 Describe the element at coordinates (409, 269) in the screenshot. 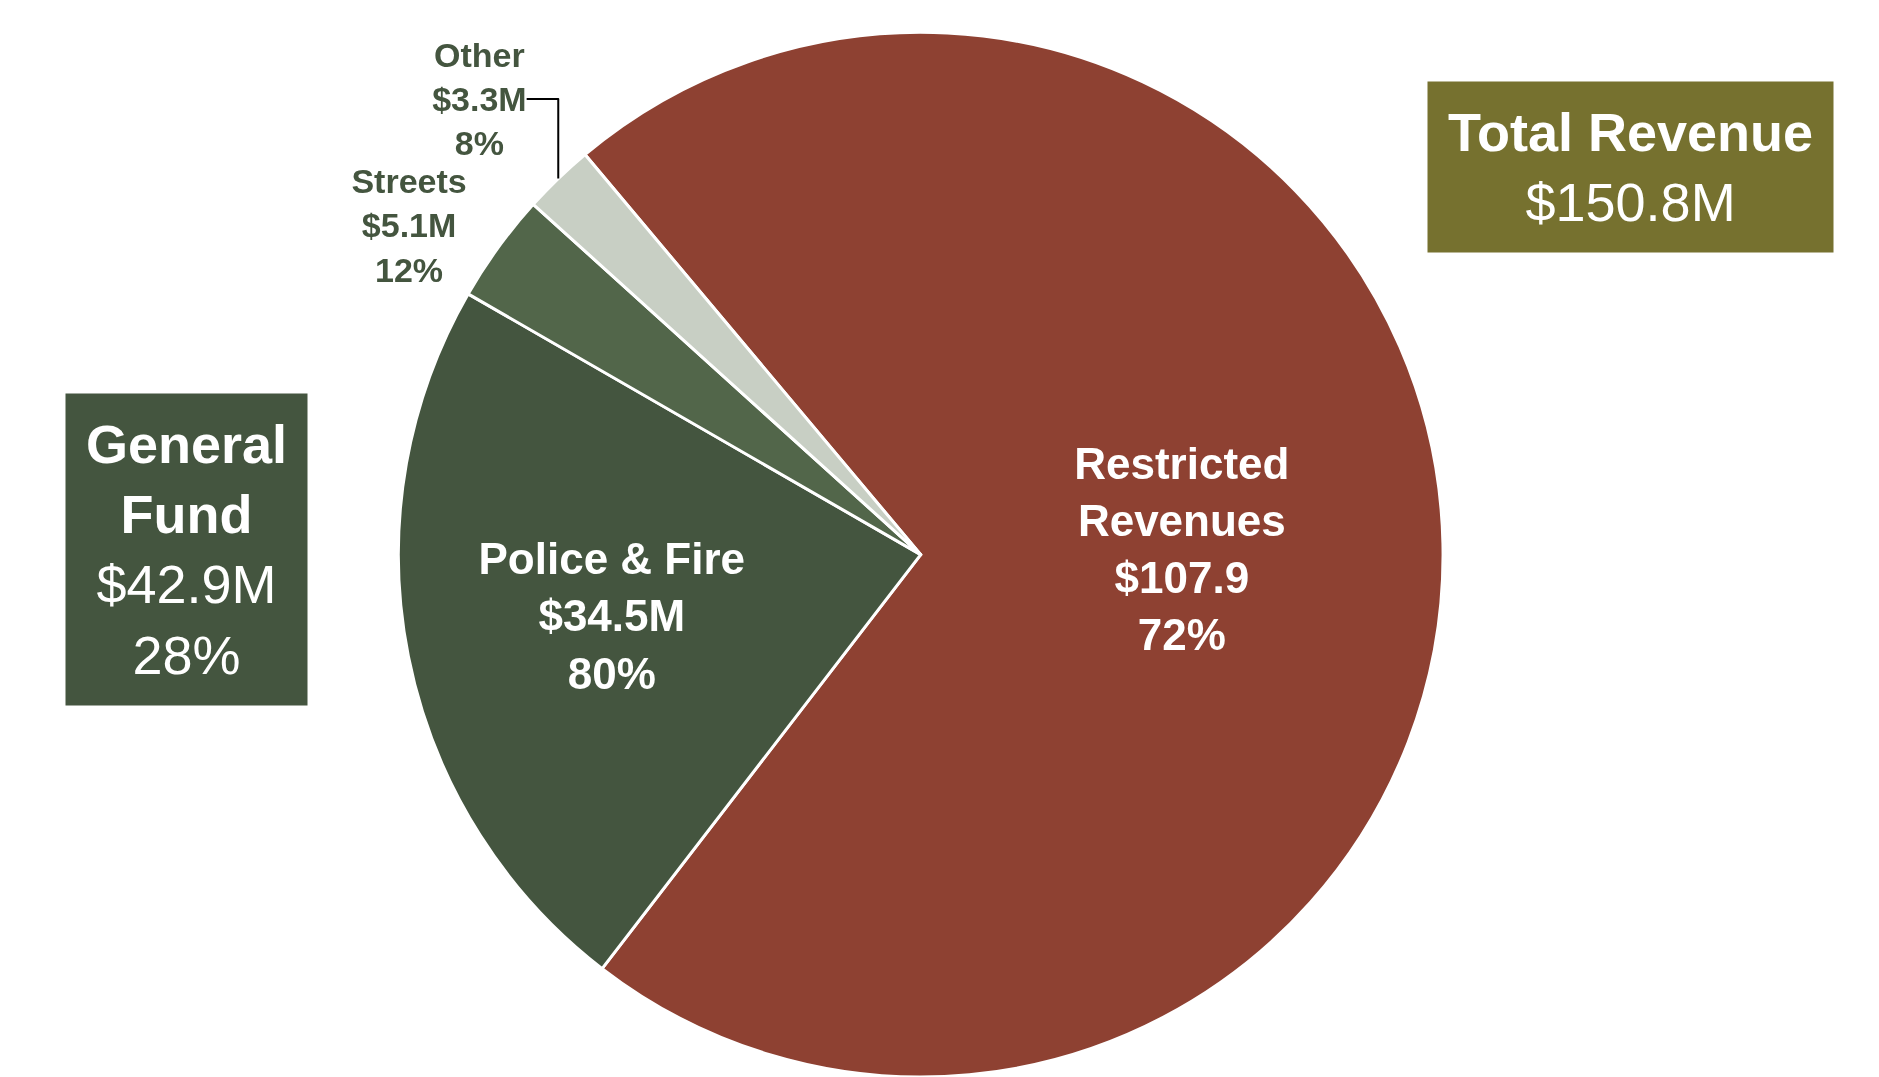

I see `text: 12%` at that location.